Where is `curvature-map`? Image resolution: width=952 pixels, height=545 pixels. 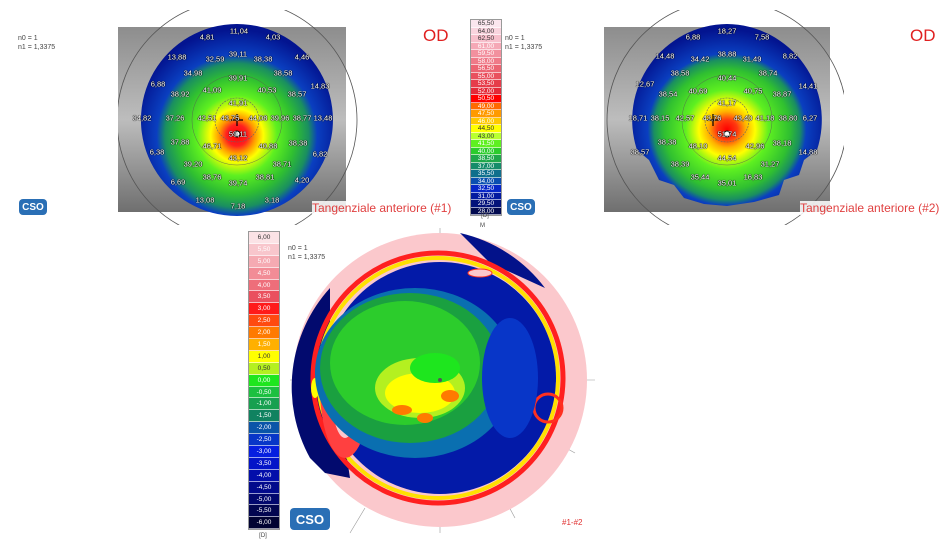 curvature-map is located at coordinates (727, 115).